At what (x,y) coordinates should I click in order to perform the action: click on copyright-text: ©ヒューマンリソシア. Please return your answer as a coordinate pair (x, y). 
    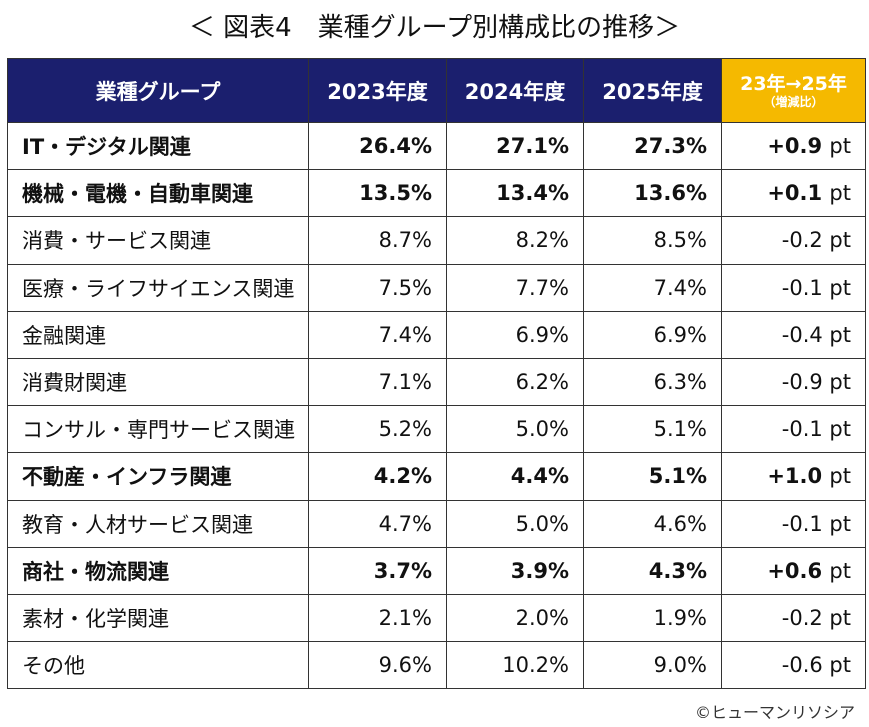
    Looking at the image, I should click on (774, 712).